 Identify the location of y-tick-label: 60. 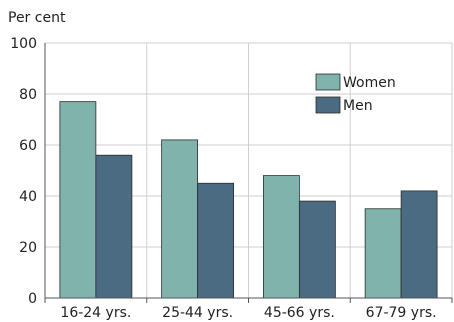
(28, 146).